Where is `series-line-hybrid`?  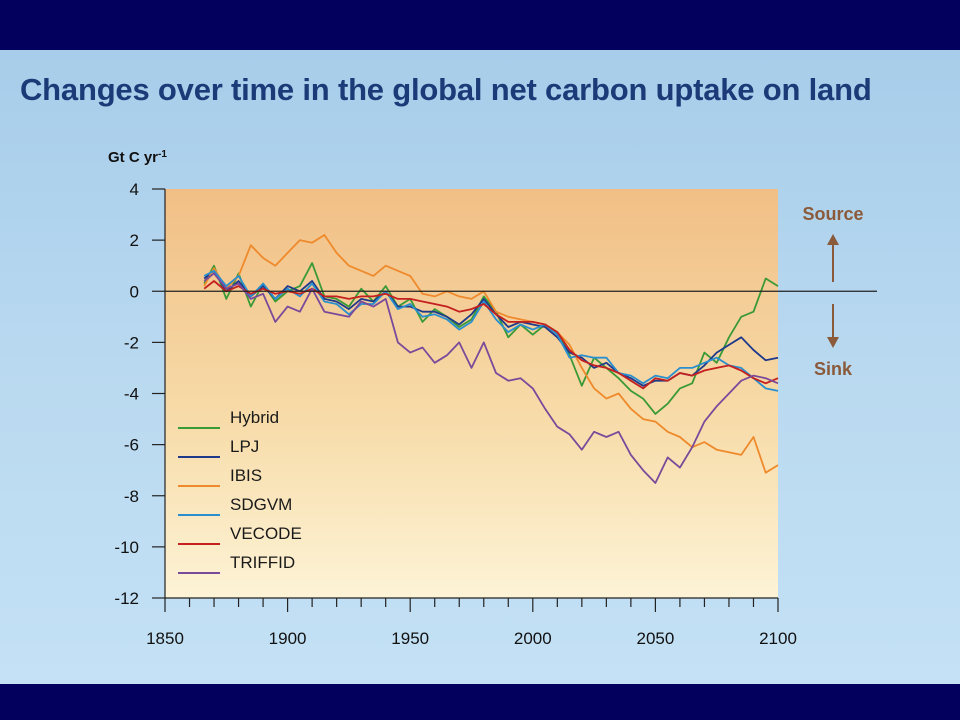 series-line-hybrid is located at coordinates (491, 338).